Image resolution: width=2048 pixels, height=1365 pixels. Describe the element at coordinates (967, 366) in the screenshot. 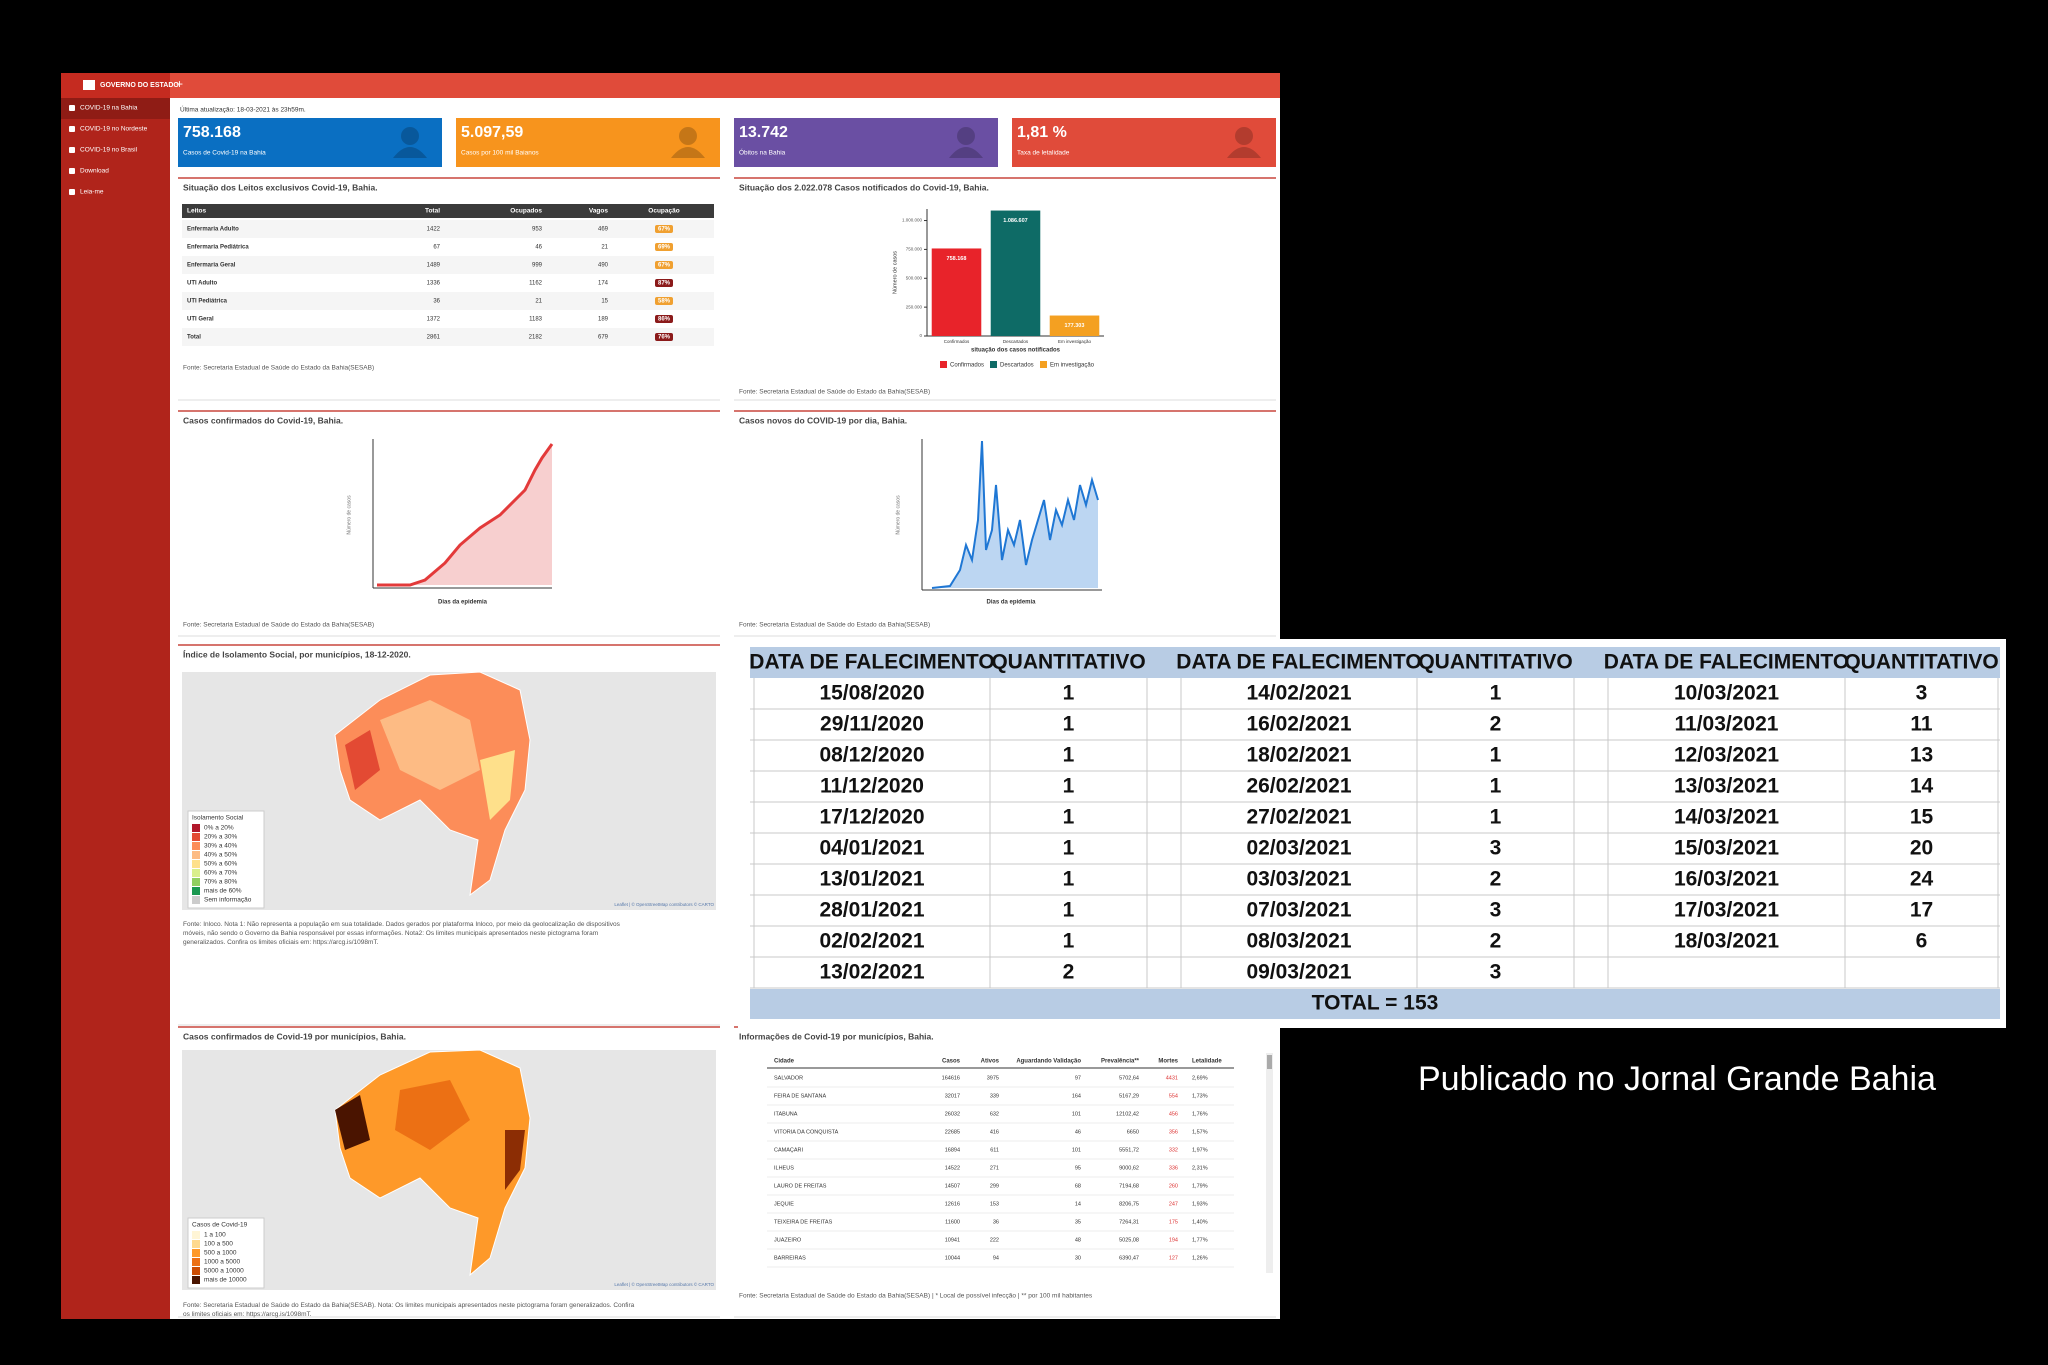

I see `legend-label: Confirmados` at that location.